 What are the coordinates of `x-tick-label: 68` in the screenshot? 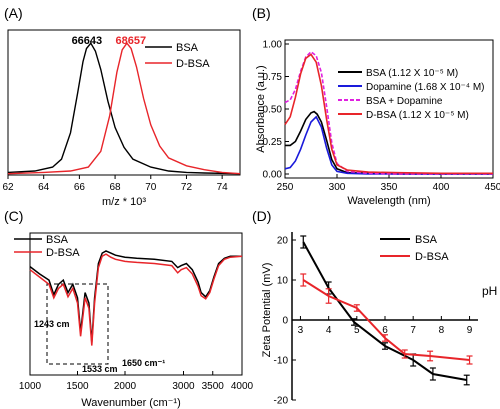 It's located at (116, 187).